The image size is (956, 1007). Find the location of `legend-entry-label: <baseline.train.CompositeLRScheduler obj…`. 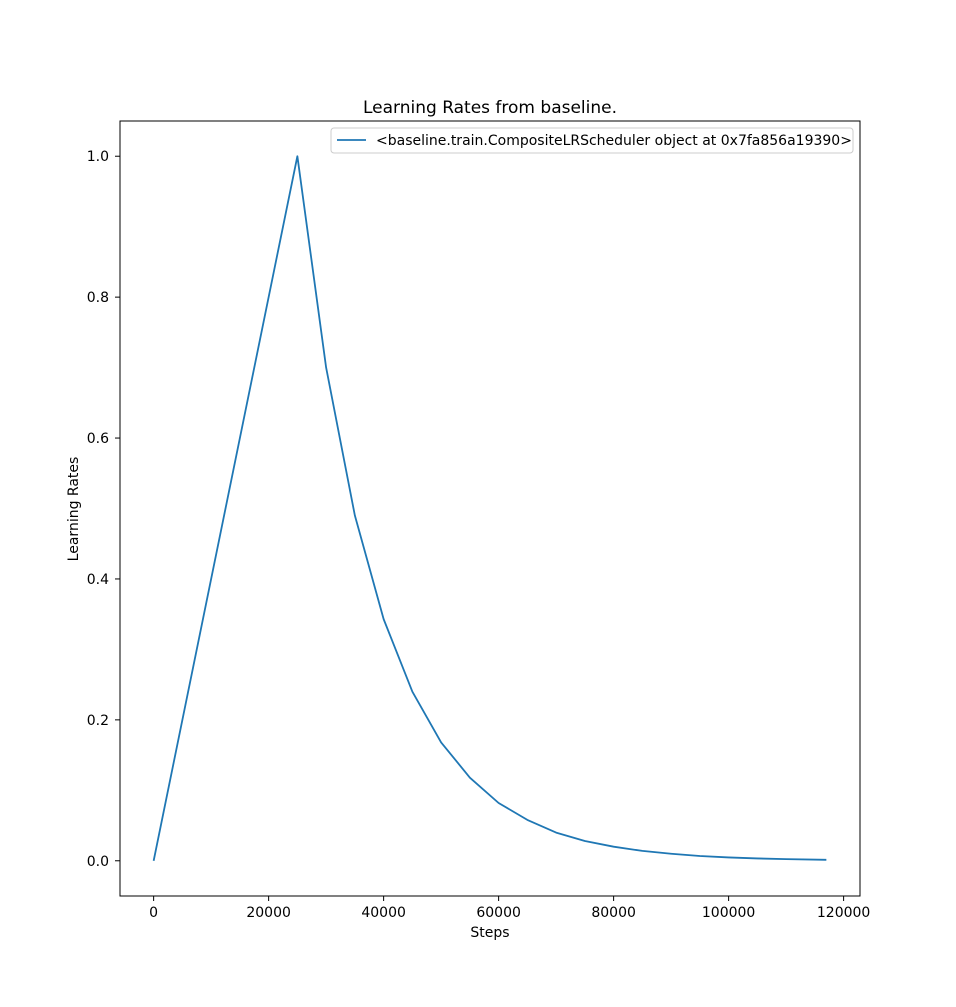

legend-entry-label: <baseline.train.CompositeLRScheduler obj… is located at coordinates (614, 141).